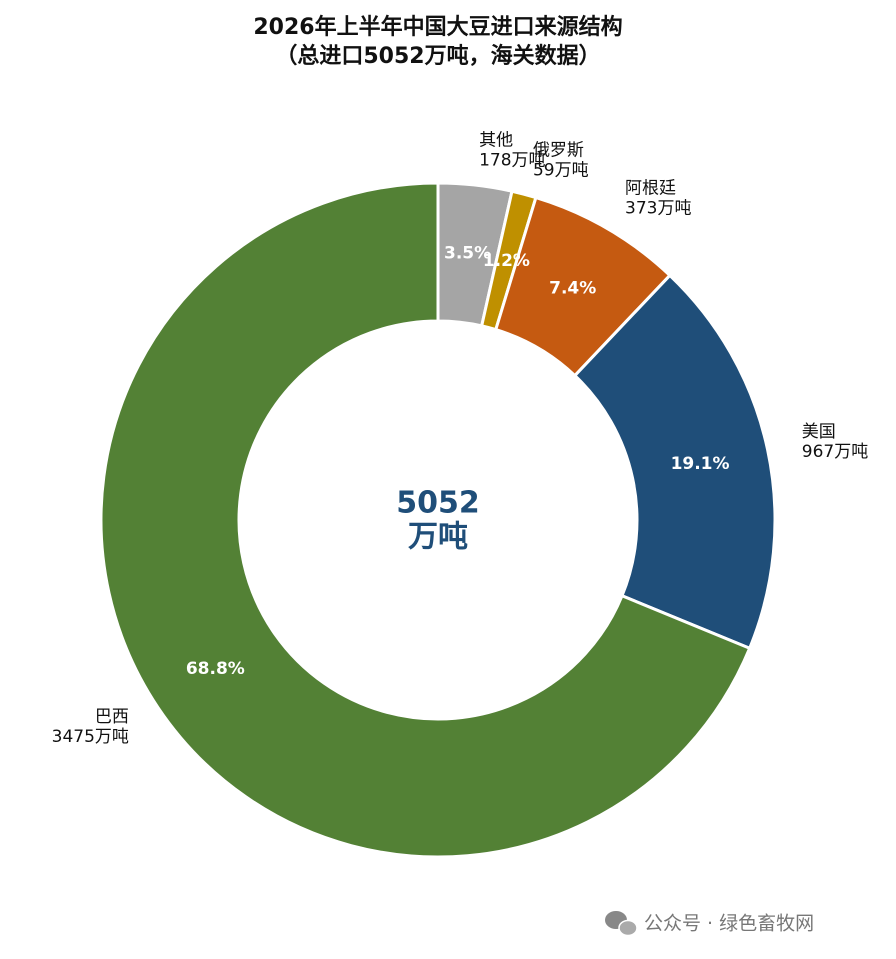 Image resolution: width=896 pixels, height=959 pixels. What do you see at coordinates (506, 261) in the screenshot?
I see `percentage-label: 1.2%` at bounding box center [506, 261].